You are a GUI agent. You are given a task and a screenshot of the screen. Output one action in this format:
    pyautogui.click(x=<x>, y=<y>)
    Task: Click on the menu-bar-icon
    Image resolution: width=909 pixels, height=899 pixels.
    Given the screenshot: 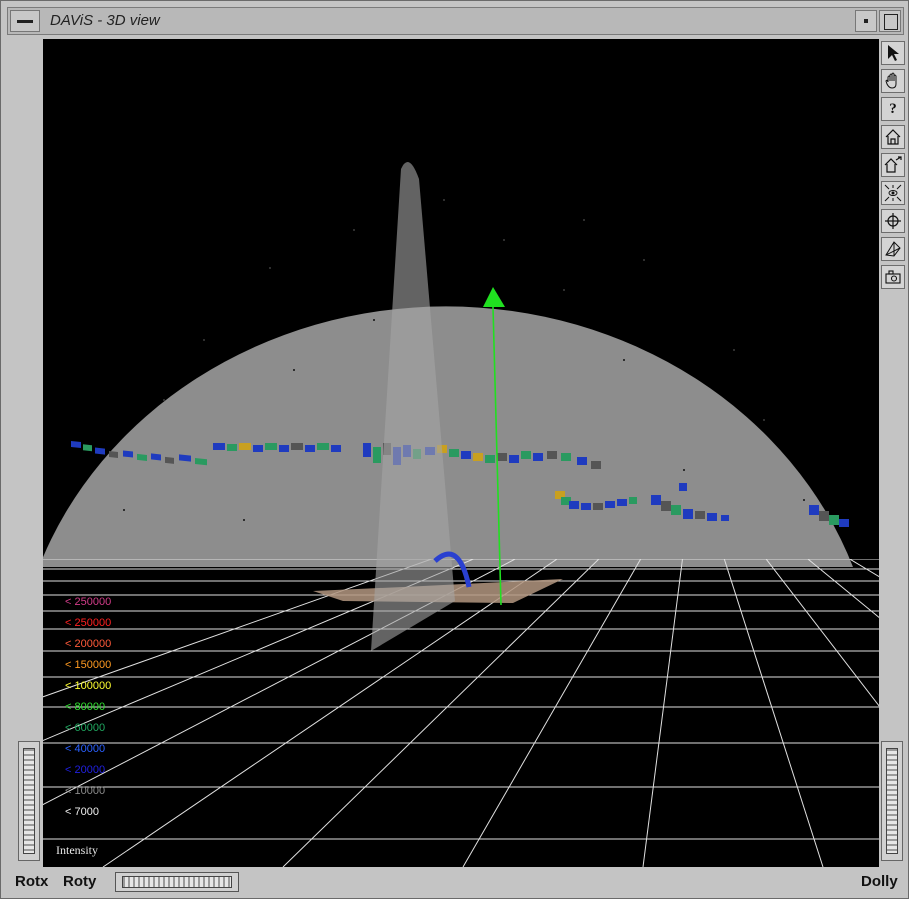 What is the action you would take?
    pyautogui.click(x=25, y=21)
    